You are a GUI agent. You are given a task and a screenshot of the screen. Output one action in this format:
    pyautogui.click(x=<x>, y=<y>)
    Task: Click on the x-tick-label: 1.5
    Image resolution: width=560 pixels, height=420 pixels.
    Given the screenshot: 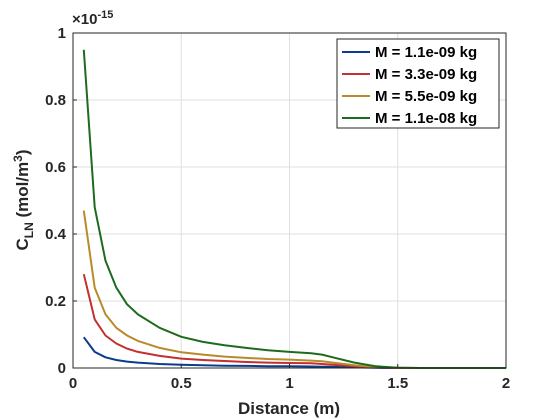 What is the action you would take?
    pyautogui.click(x=397, y=383)
    